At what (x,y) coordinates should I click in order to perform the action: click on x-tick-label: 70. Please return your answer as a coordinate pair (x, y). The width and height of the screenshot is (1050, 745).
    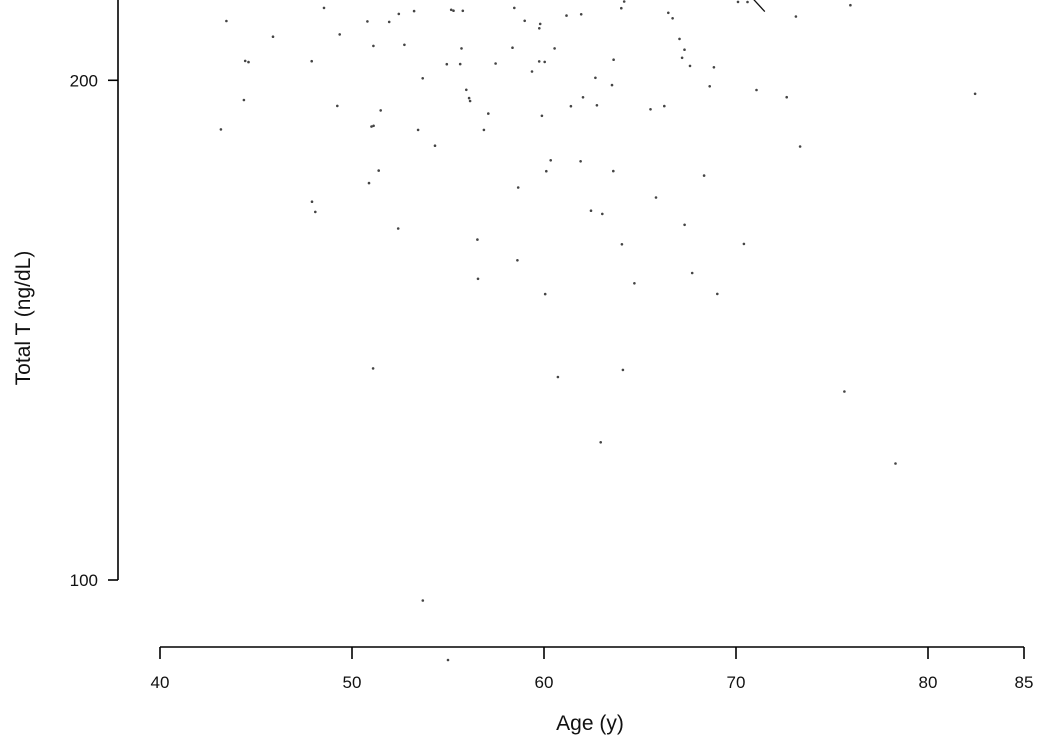
    Looking at the image, I should click on (736, 682).